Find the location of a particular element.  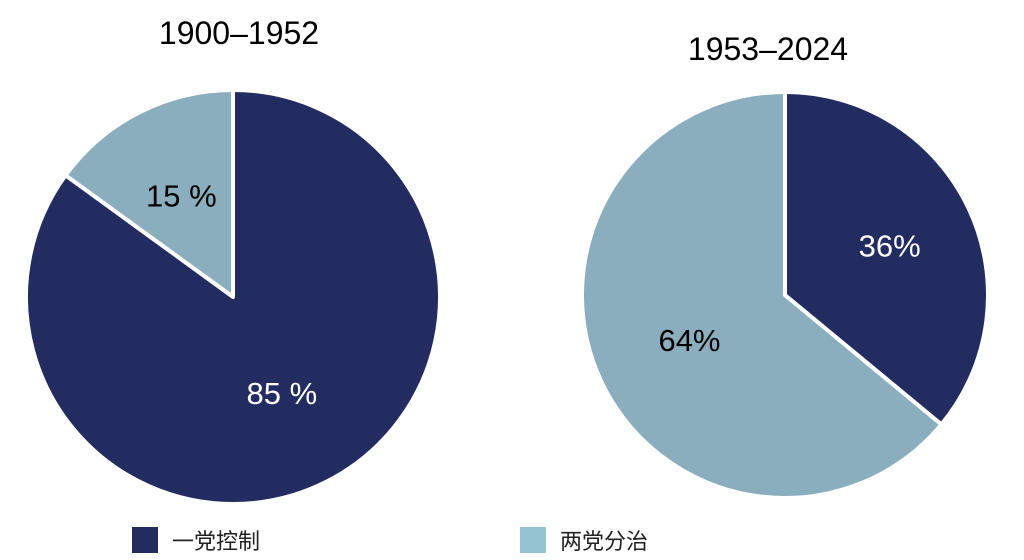

pie-slice-one-party is located at coordinates (886, 258).